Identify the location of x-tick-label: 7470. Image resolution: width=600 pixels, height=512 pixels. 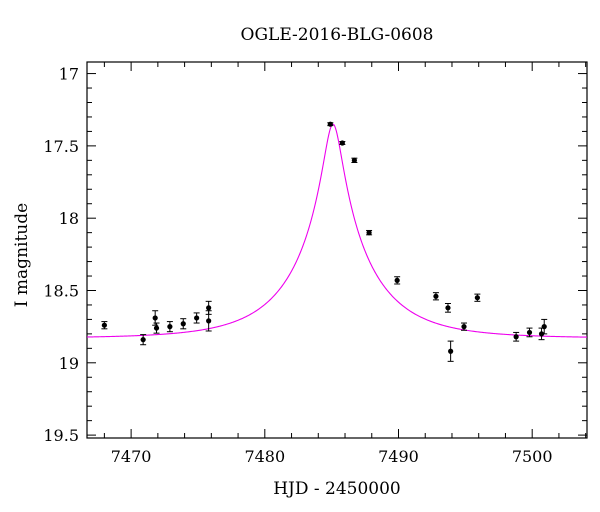
(131, 456).